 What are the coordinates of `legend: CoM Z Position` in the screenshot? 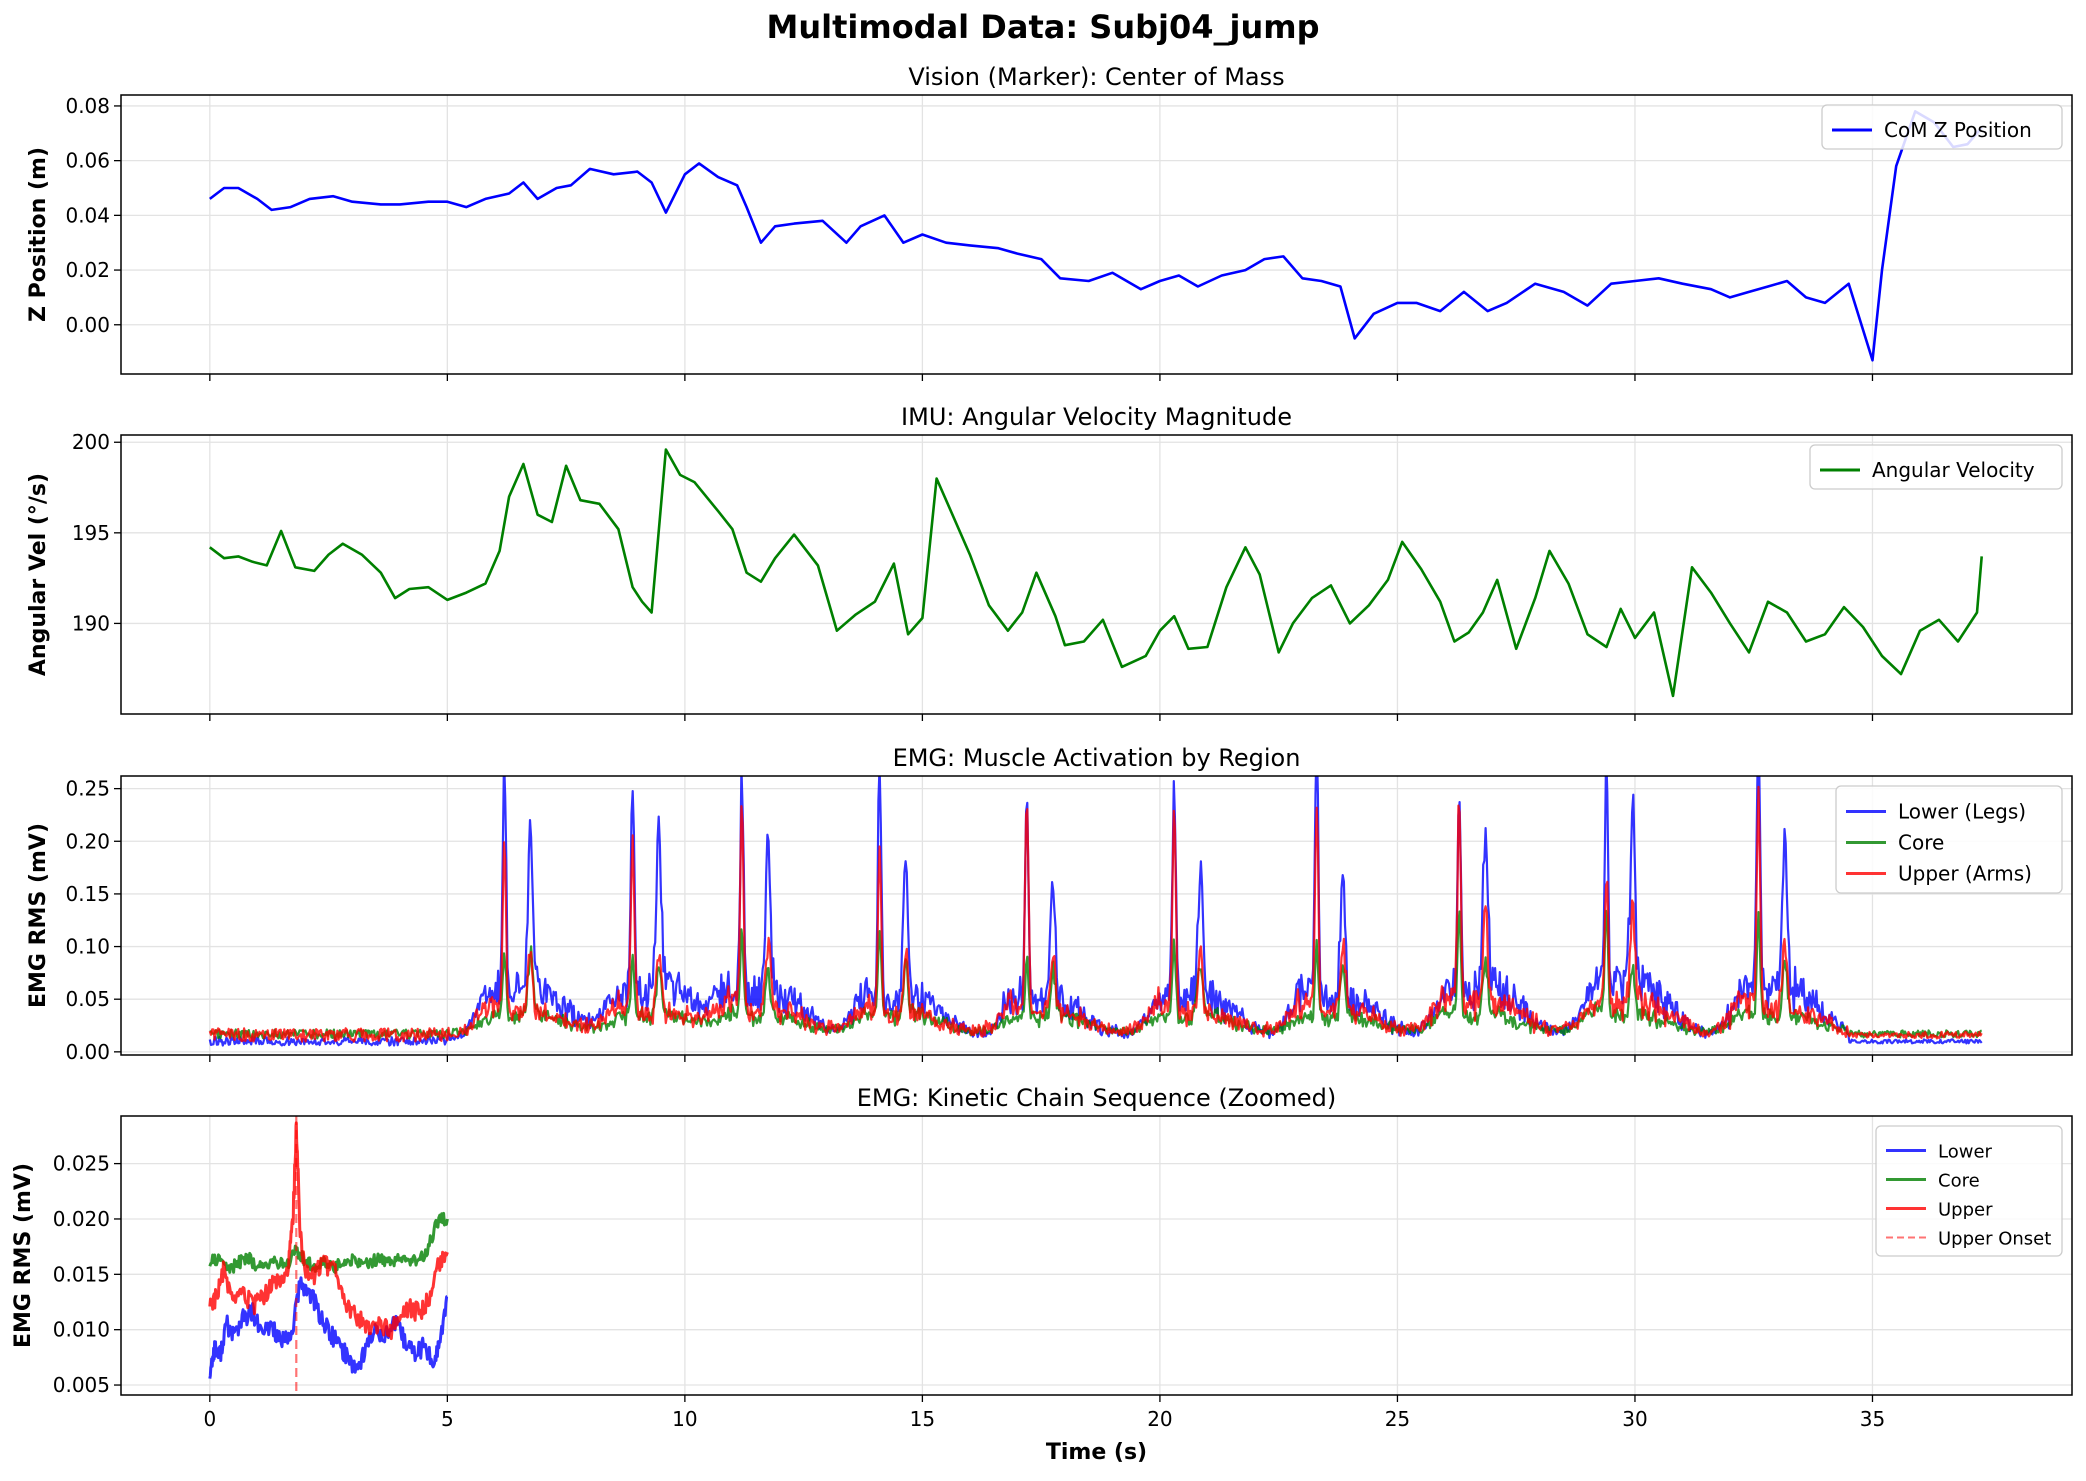 It's located at (1942, 127).